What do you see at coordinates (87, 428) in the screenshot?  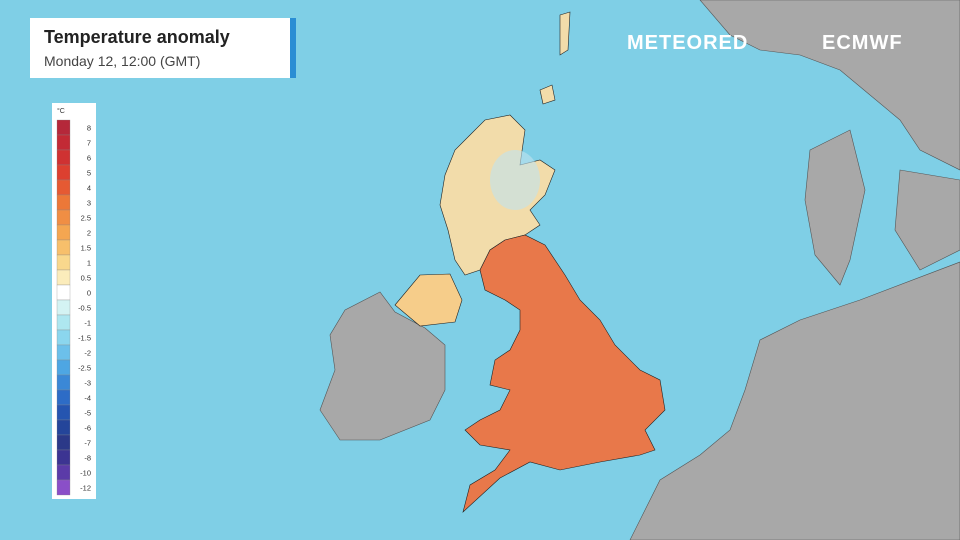 I see `legend-tick-label: -6` at bounding box center [87, 428].